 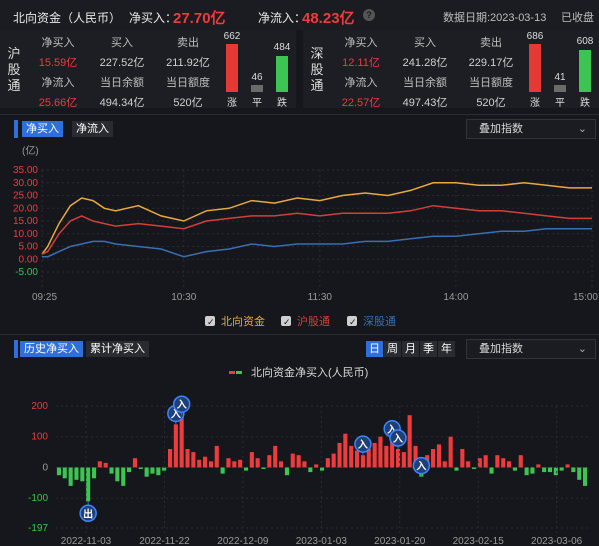 What do you see at coordinates (535, 36) in the screenshot?
I see `sz-up-count: 686` at bounding box center [535, 36].